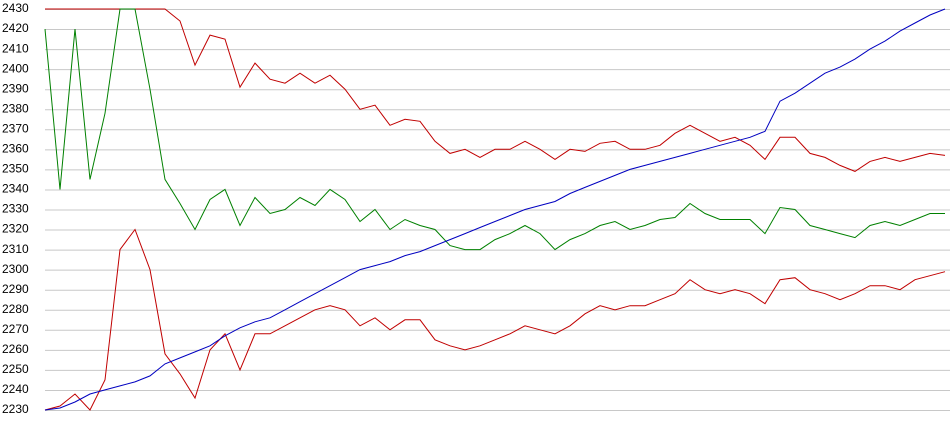  I want to click on y-tick-label: 2370, so click(15, 128).